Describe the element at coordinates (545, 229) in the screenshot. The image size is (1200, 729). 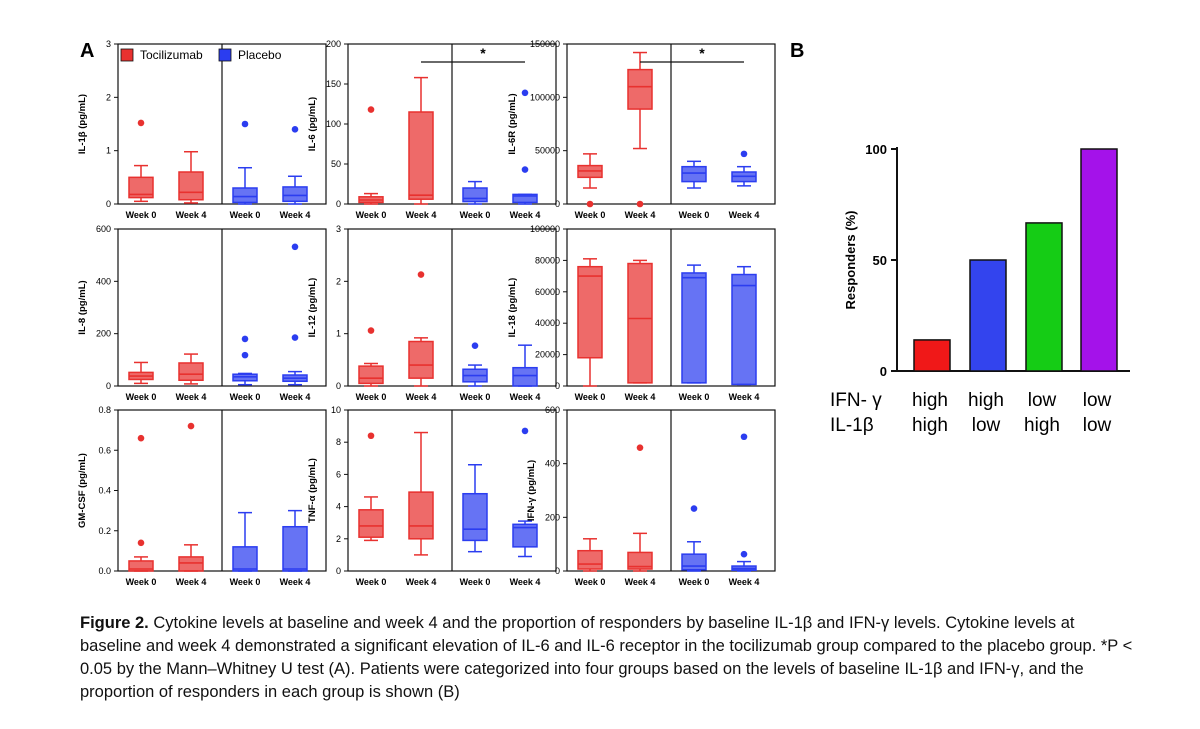
I see `y-tick-label: 100000` at that location.